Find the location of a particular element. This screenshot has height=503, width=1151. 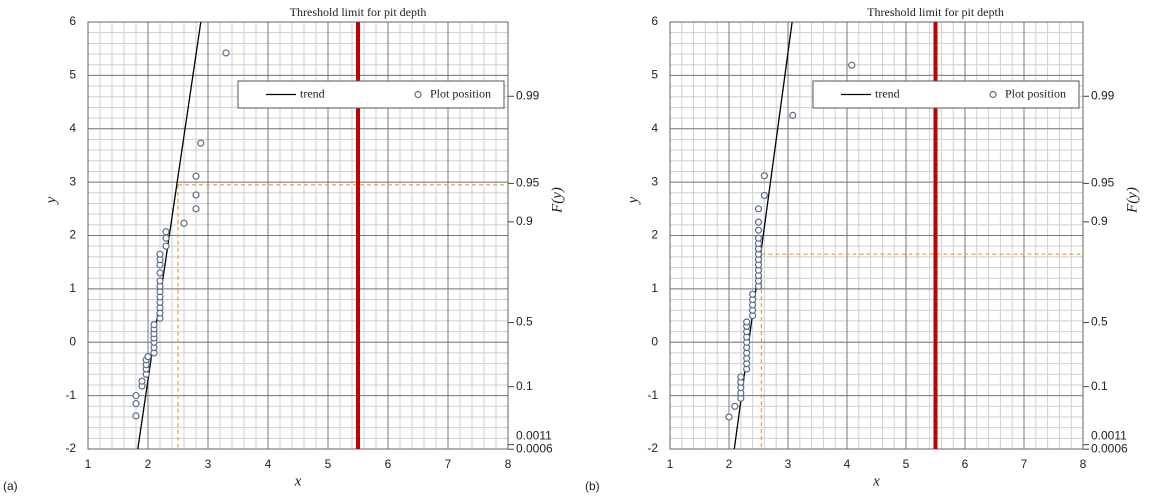

panel-label: (b) is located at coordinates (592, 486).